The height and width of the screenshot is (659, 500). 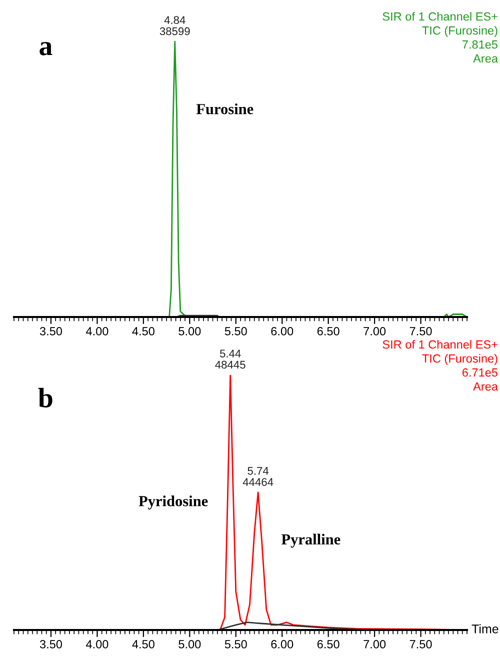 I want to click on annotation: 4.84 38599, so click(x=175, y=26).